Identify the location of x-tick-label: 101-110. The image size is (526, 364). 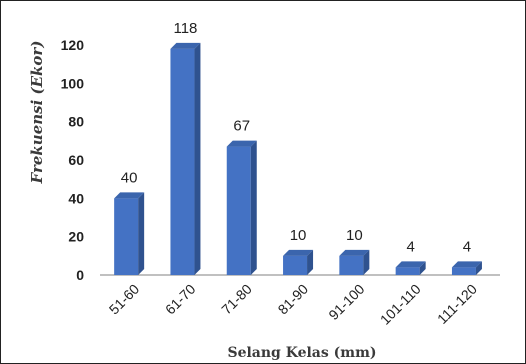
(400, 304).